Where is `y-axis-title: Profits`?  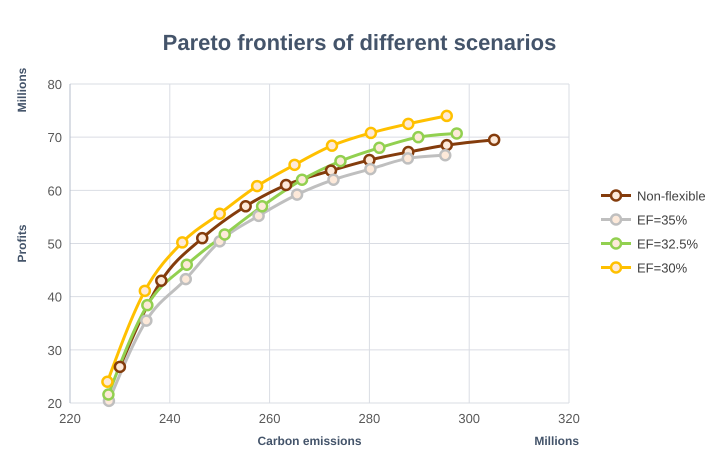 y-axis-title: Profits is located at coordinates (22, 243).